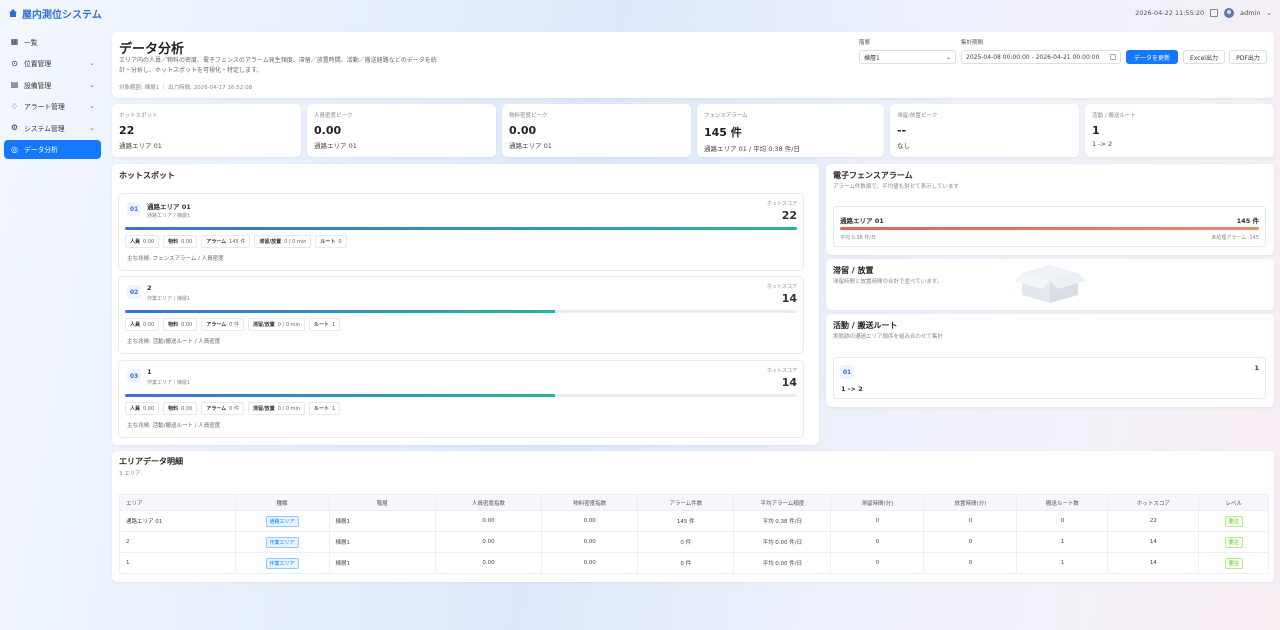 This screenshot has height=630, width=1280. Describe the element at coordinates (1247, 221) in the screenshot. I see `fence-count: 145 件` at that location.